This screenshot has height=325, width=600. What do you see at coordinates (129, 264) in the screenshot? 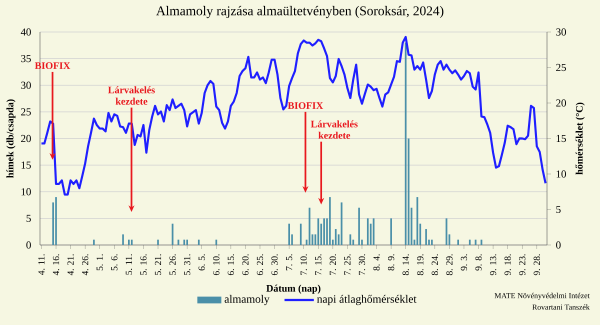
I see `x-tick-label: 5. 11.` at bounding box center [129, 264].